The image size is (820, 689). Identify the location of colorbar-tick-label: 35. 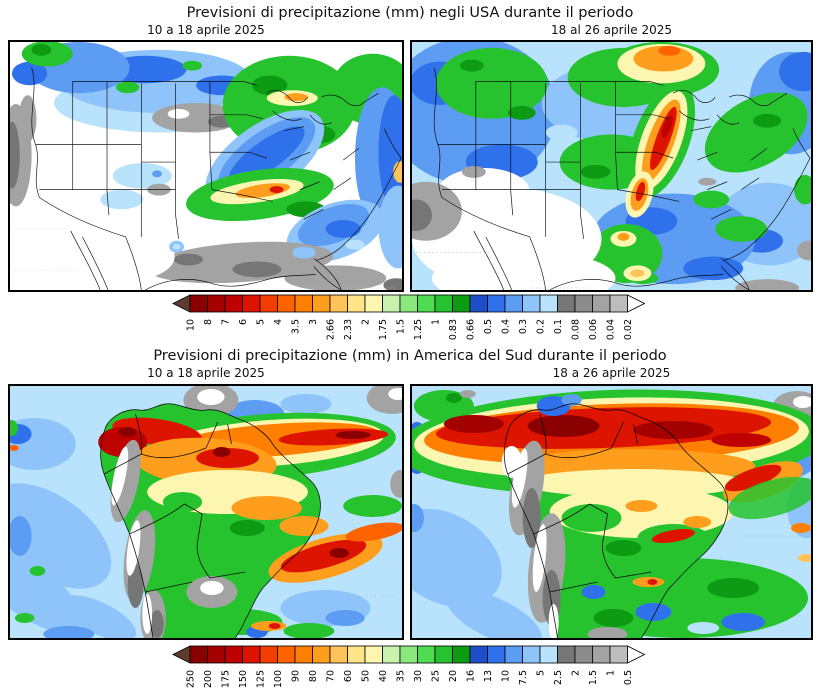
(401, 676).